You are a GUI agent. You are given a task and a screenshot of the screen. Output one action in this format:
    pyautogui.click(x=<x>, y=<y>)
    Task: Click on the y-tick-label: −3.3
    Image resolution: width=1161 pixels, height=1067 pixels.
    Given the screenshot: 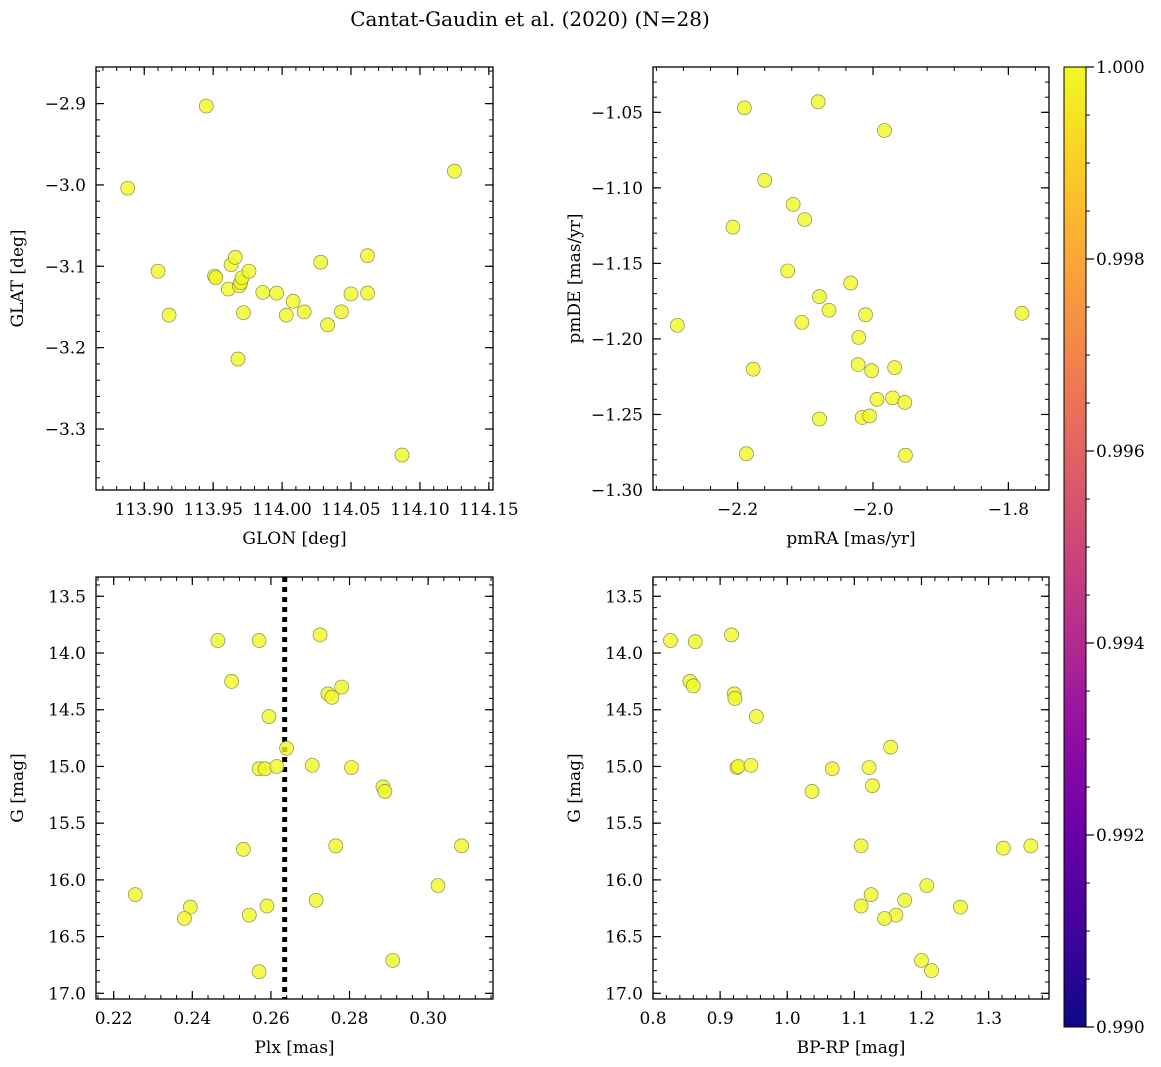 What is the action you would take?
    pyautogui.click(x=65, y=430)
    